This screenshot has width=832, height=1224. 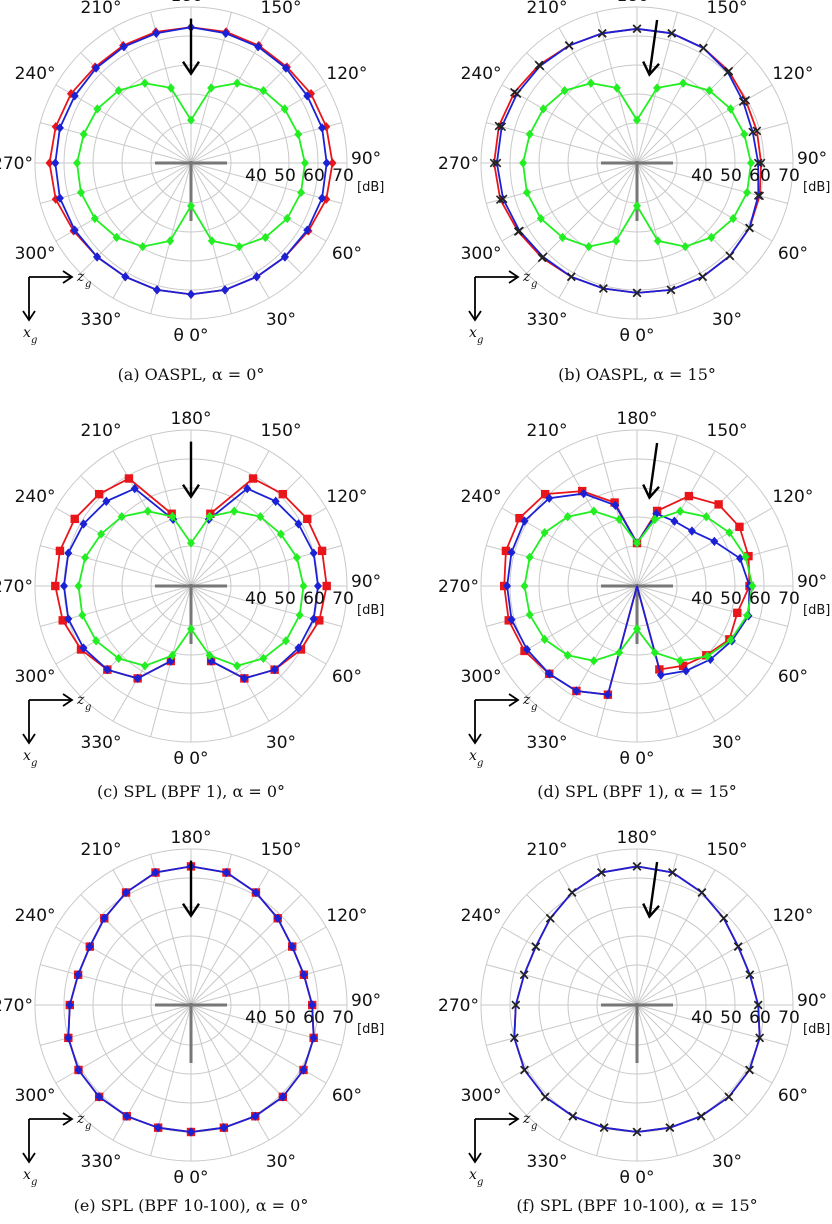 I want to click on angle-label-60: 60°, so click(x=347, y=677).